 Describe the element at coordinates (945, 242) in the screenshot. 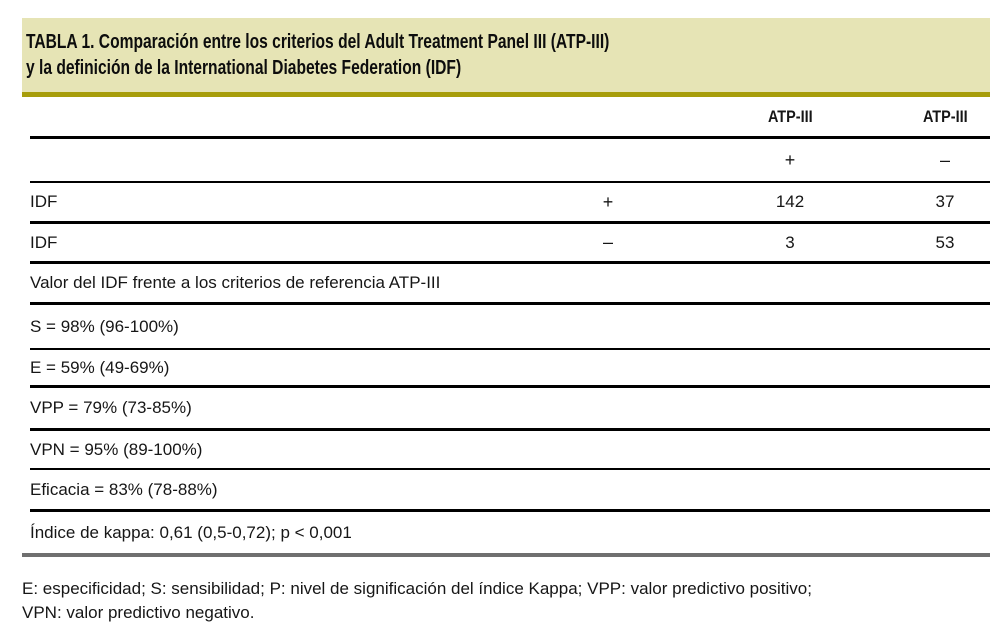

I see `value-atp-minus: 53` at that location.